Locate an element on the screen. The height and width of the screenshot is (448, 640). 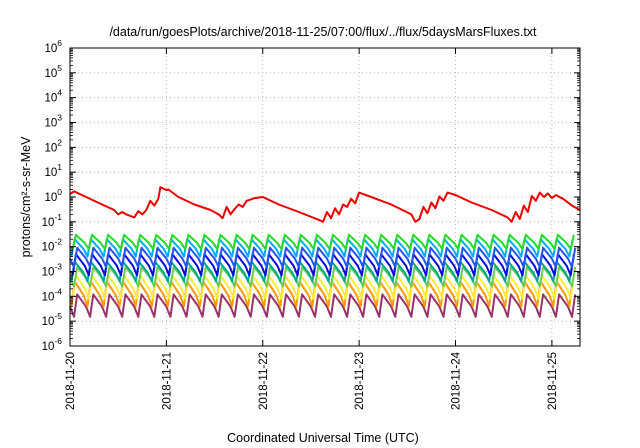
y-tick-label: 10⁻¹ is located at coordinates (52, 220).